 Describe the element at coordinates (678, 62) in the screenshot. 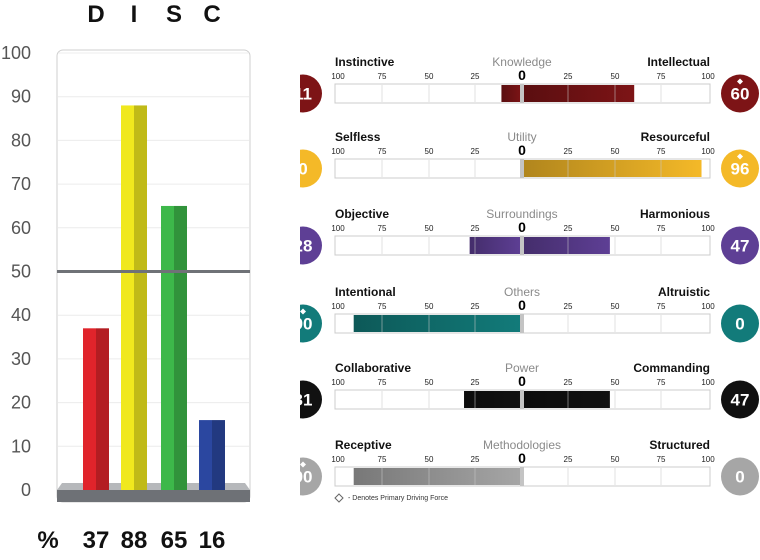

I see `right-label: Intellectual` at that location.